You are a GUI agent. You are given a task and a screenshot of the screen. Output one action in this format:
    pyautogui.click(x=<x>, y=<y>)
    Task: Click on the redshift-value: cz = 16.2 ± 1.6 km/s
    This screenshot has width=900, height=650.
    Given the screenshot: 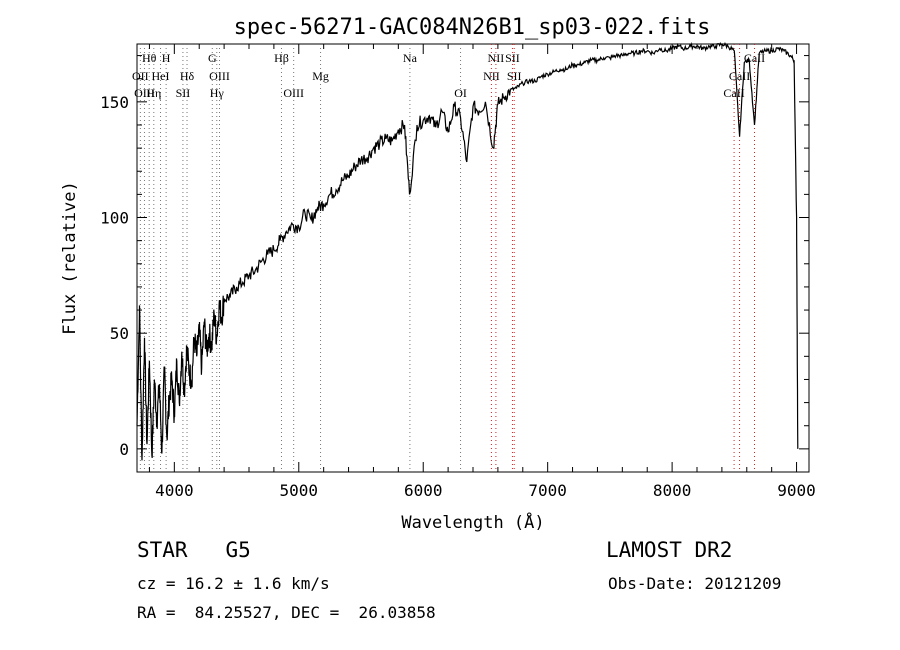 What is the action you would take?
    pyautogui.click(x=233, y=583)
    